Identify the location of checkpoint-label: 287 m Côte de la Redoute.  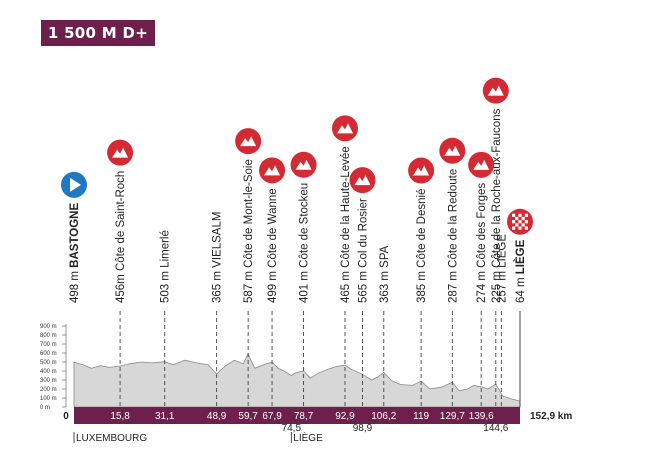
(453, 236).